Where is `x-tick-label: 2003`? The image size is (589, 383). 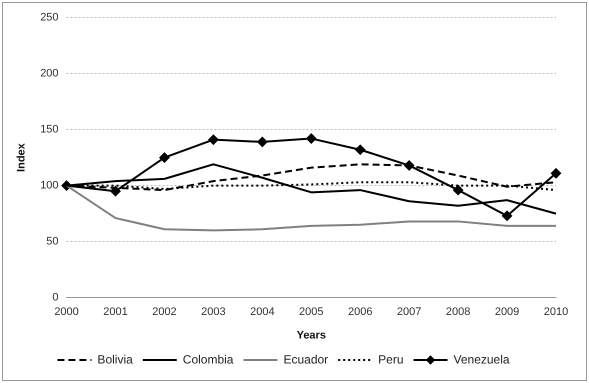 x-tick-label: 2003 is located at coordinates (213, 312).